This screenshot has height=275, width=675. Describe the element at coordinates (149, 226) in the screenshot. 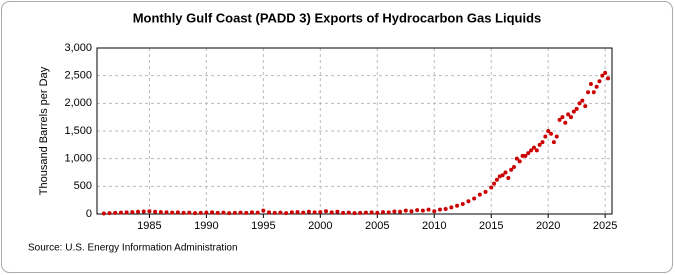

I see `x-tick-label: 1985` at that location.